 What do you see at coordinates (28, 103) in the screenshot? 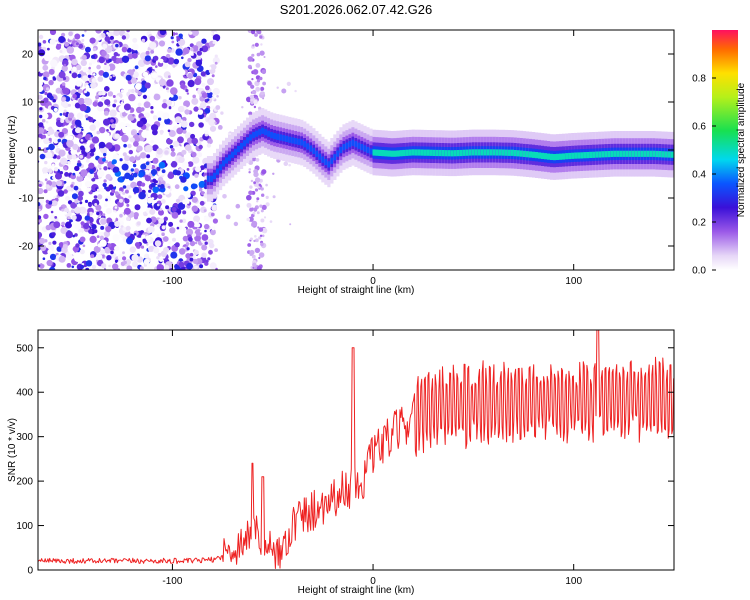
I see `y-tick-label: 10` at bounding box center [28, 103].